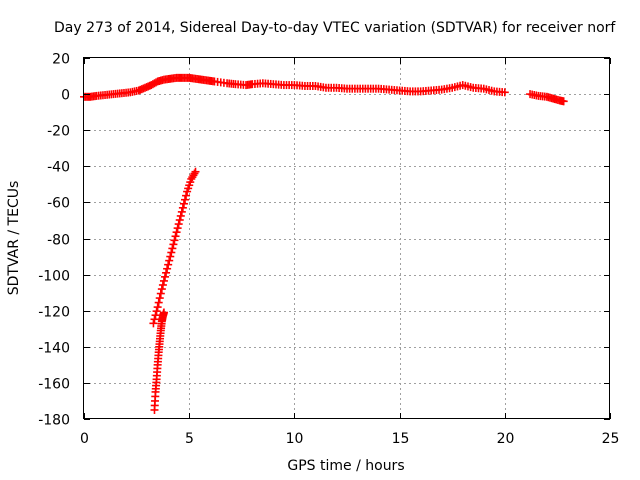 This screenshot has width=640, height=480. What do you see at coordinates (84, 439) in the screenshot?
I see `x-tick-label: 0` at bounding box center [84, 439].